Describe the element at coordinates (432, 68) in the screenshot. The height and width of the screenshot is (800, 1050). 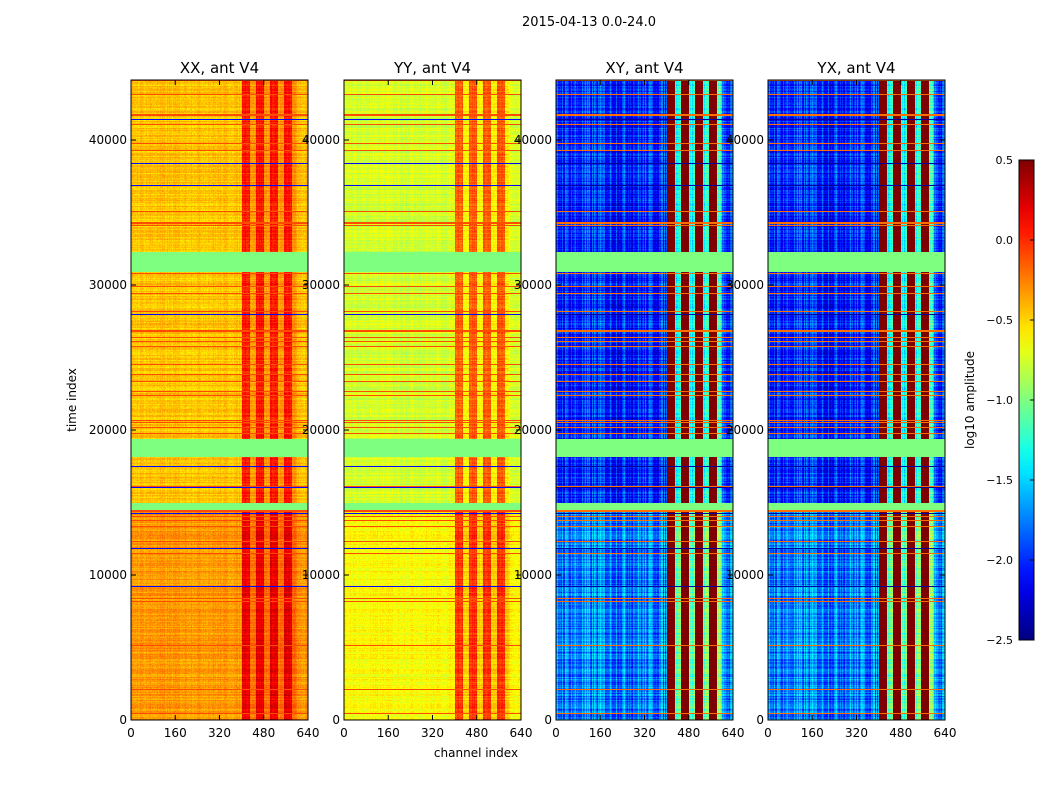
I see `panel-title: YY, ant V4` at that location.